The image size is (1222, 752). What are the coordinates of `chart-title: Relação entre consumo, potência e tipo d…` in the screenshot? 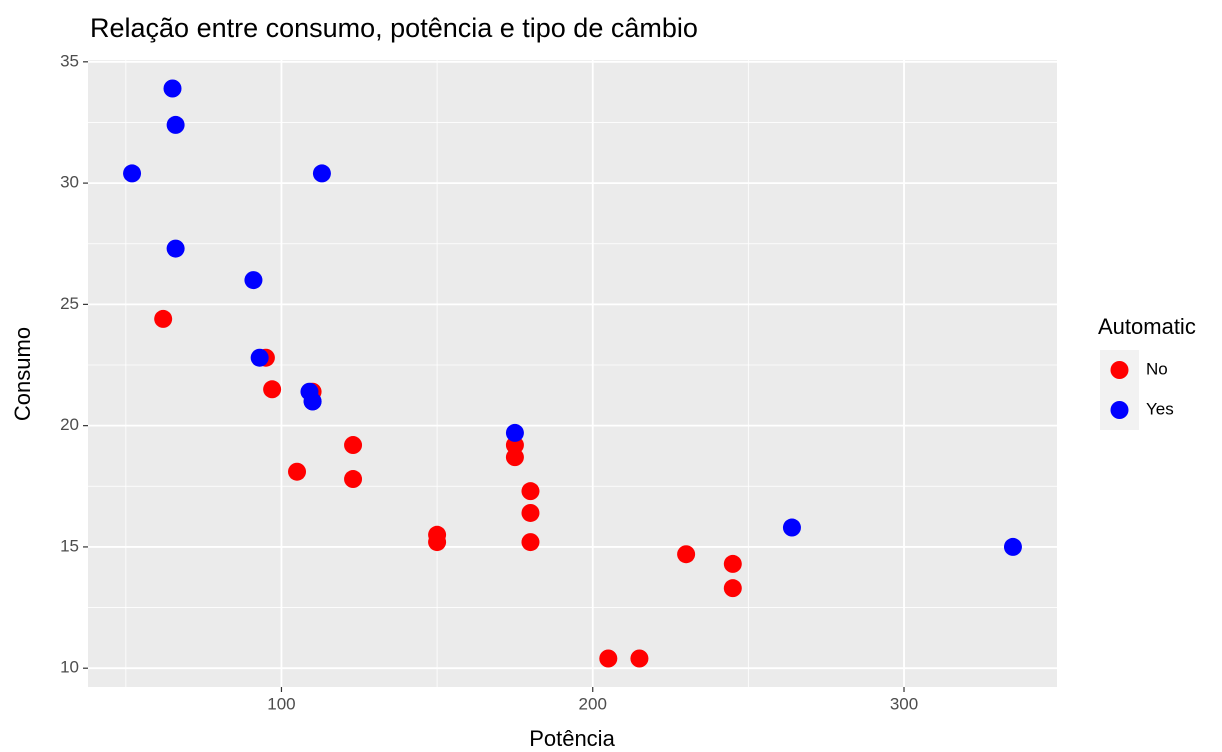 It's located at (394, 28).